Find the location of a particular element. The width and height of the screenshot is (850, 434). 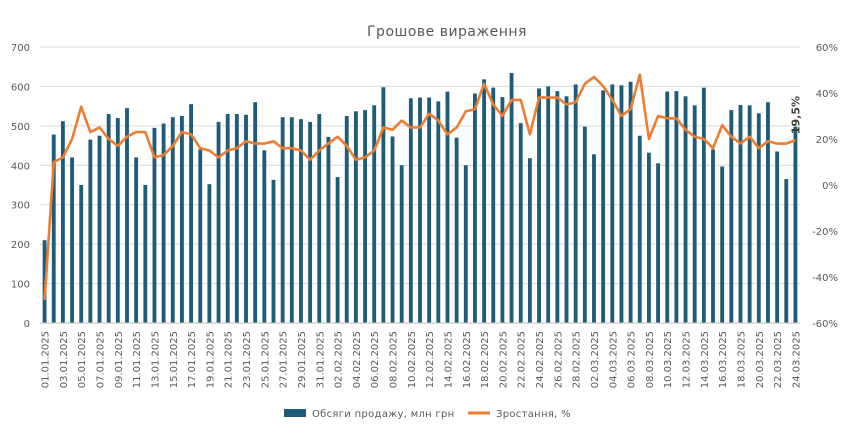

x-tick-label: 16.02.2025 is located at coordinates (467, 359).